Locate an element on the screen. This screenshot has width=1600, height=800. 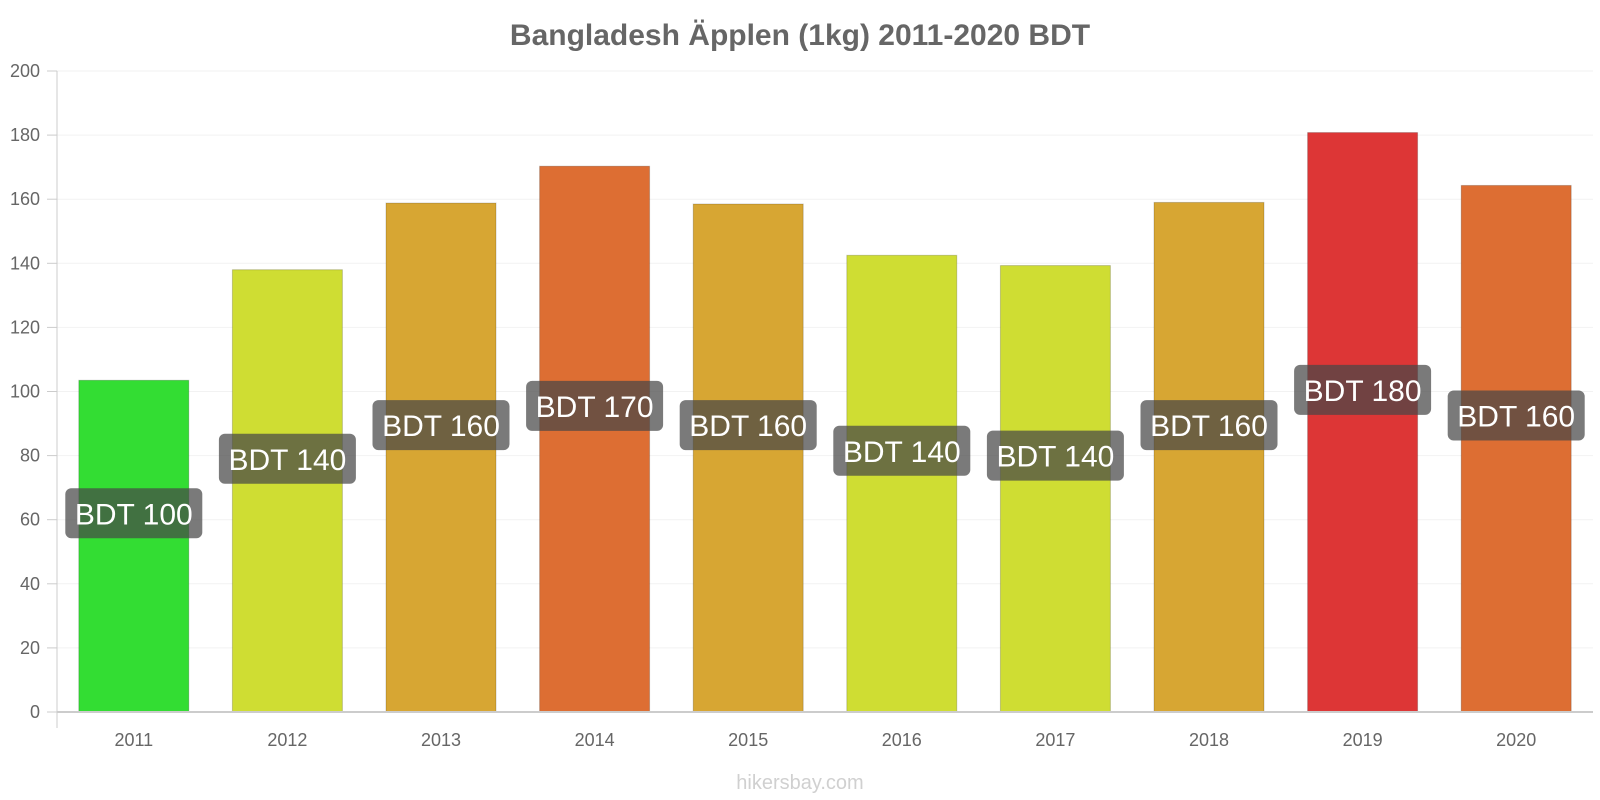
y-tick-label: 40 is located at coordinates (30, 584).